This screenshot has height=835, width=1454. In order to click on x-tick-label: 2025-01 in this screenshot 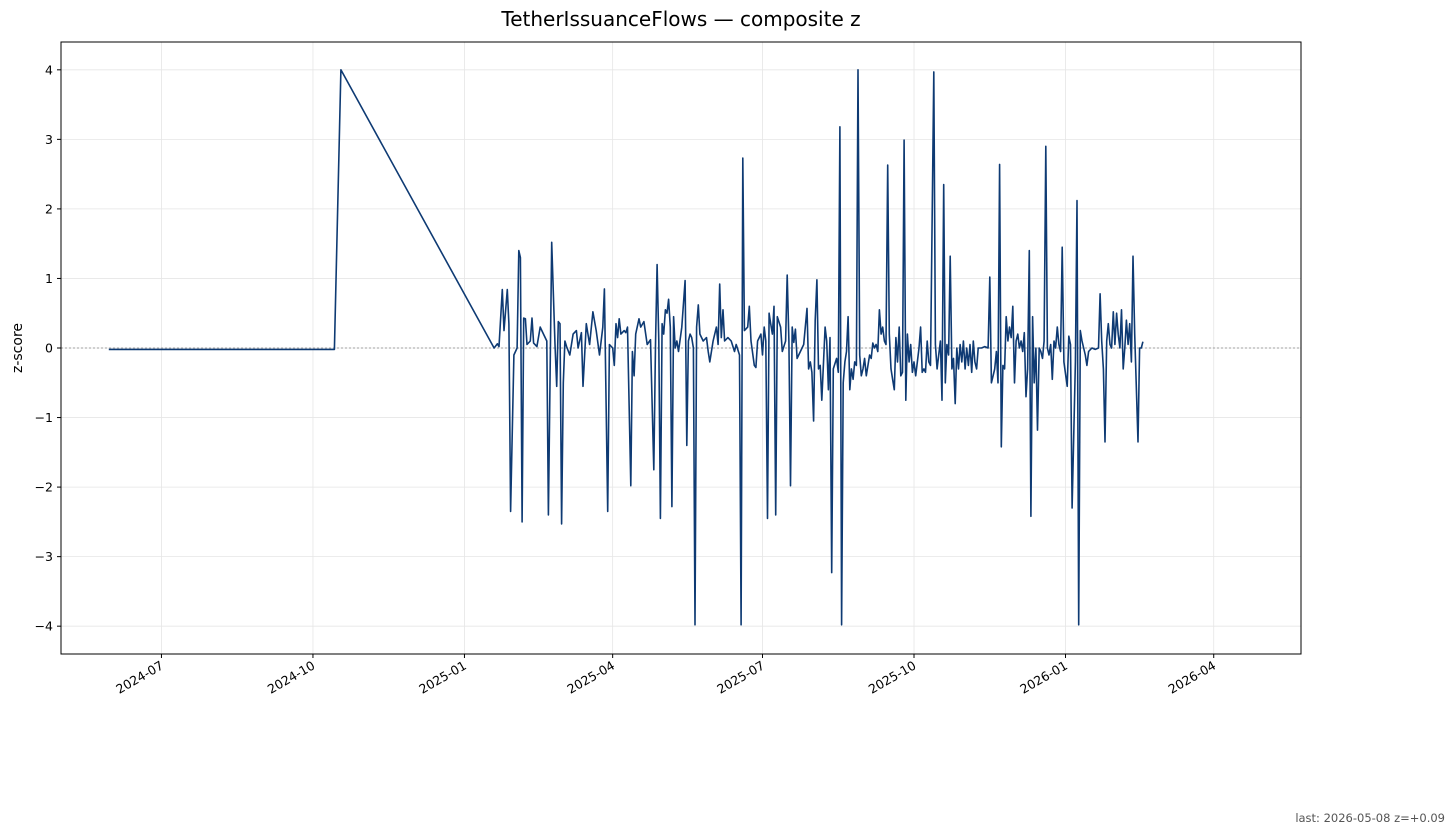, I will do `click(442, 677)`.